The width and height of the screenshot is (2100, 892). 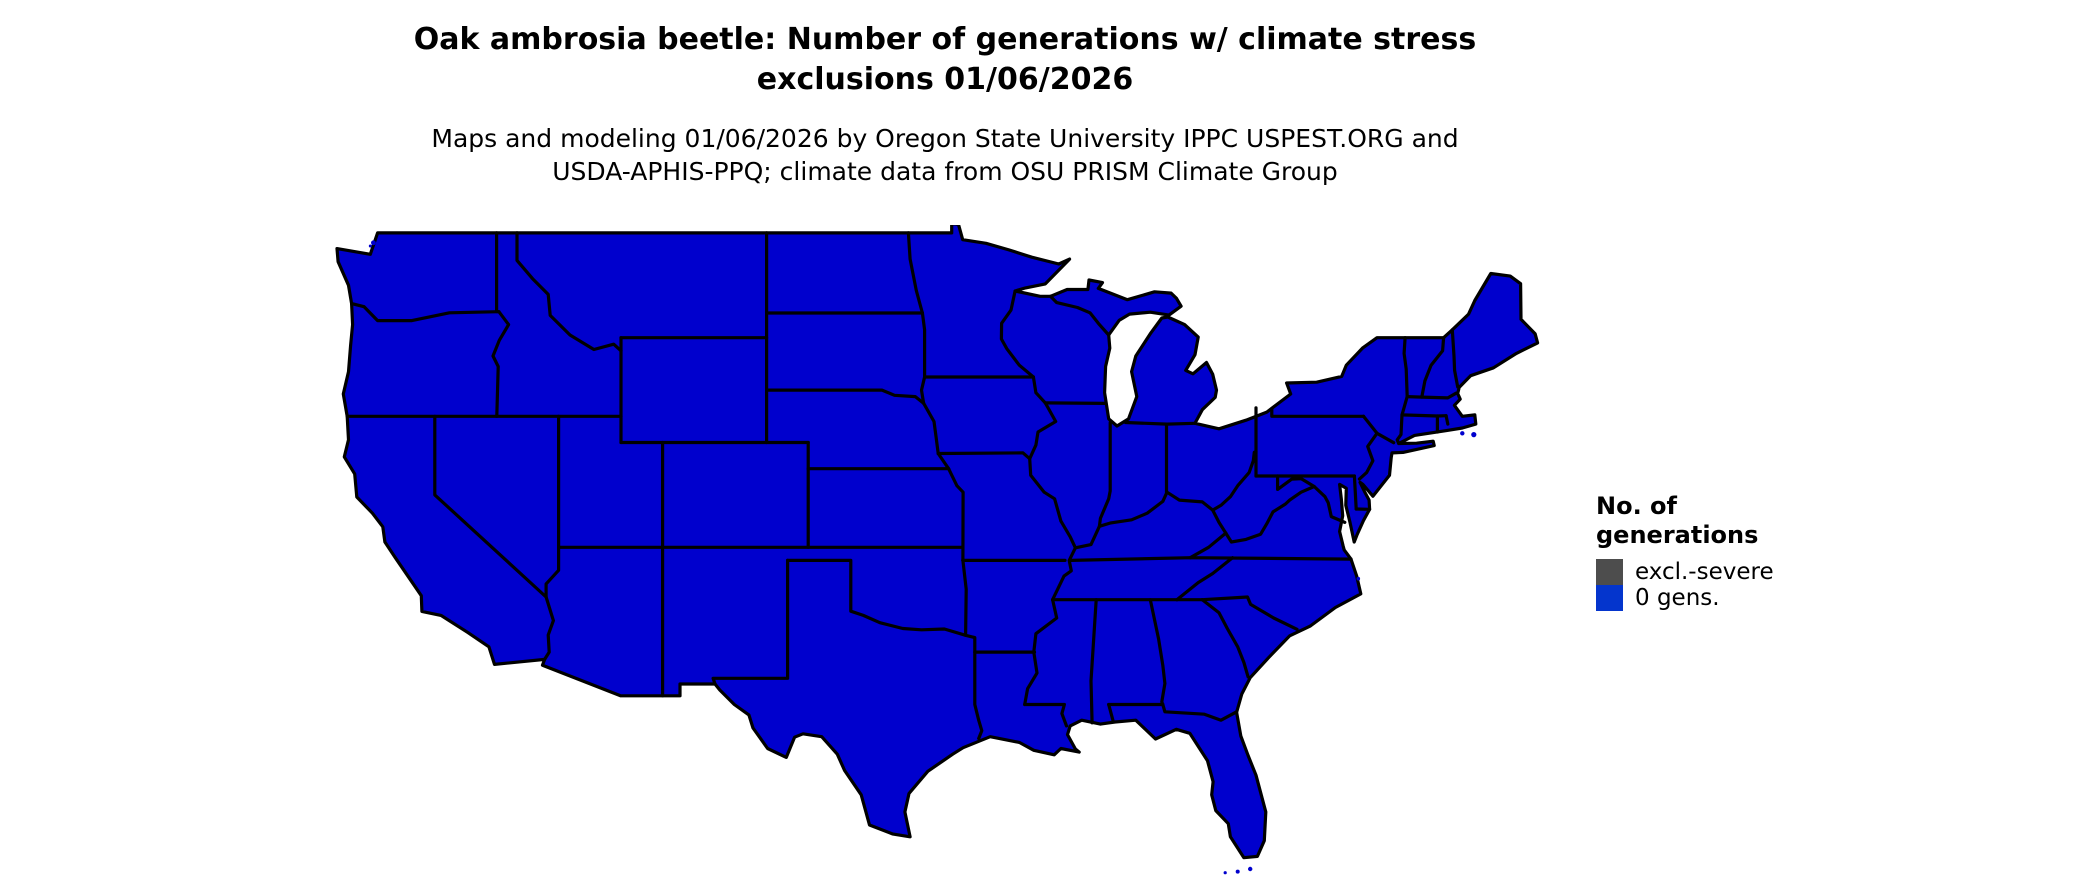 I want to click on legend-item-zero-gens: 0 gens., so click(x=1685, y=598).